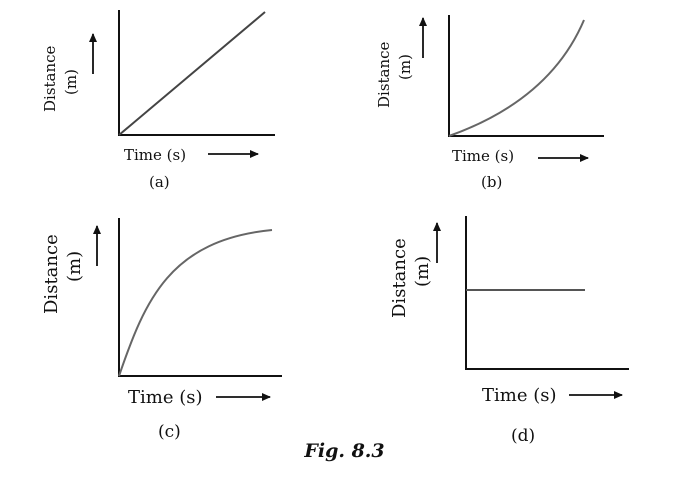 This screenshot has width=689, height=490. I want to click on graph-label: (c), so click(169, 432).